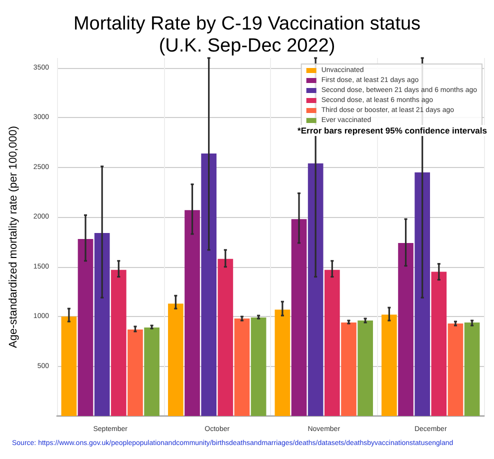  Describe the element at coordinates (393, 131) in the screenshot. I see `annotation: *Error bars represent 95% confidence intervals` at that location.